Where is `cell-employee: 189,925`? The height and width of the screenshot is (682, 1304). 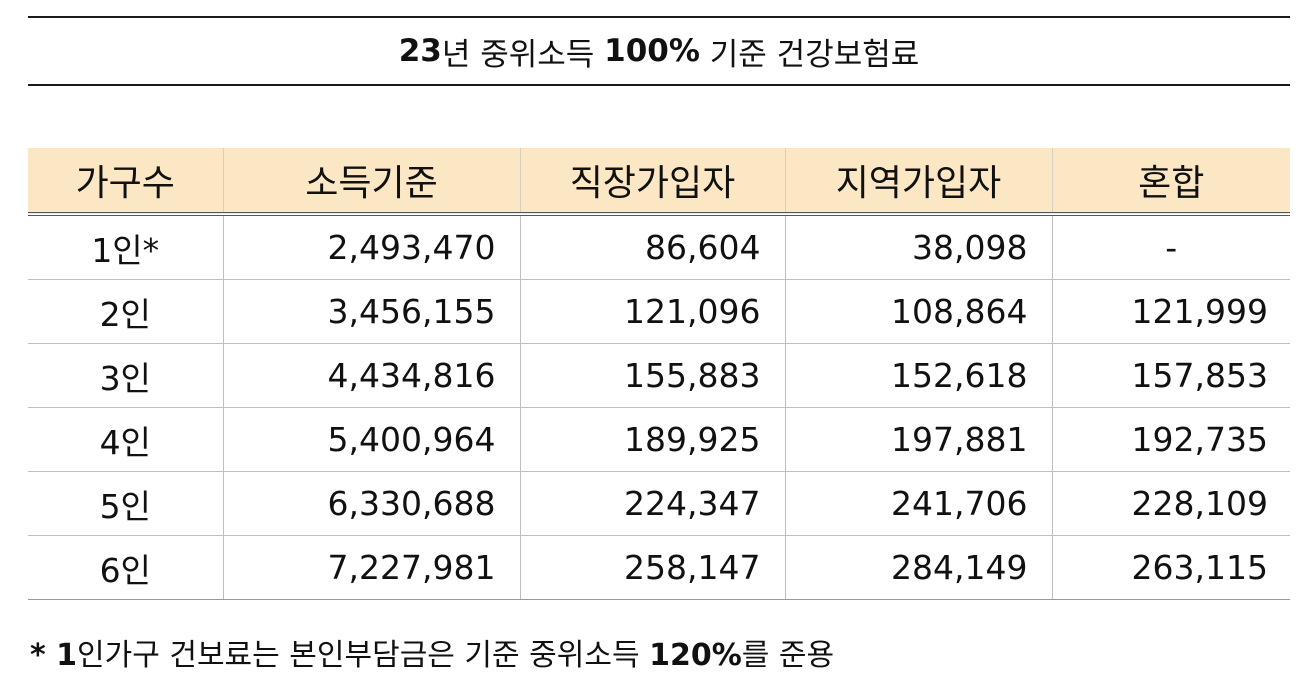
cell-employee: 189,925 is located at coordinates (652, 439).